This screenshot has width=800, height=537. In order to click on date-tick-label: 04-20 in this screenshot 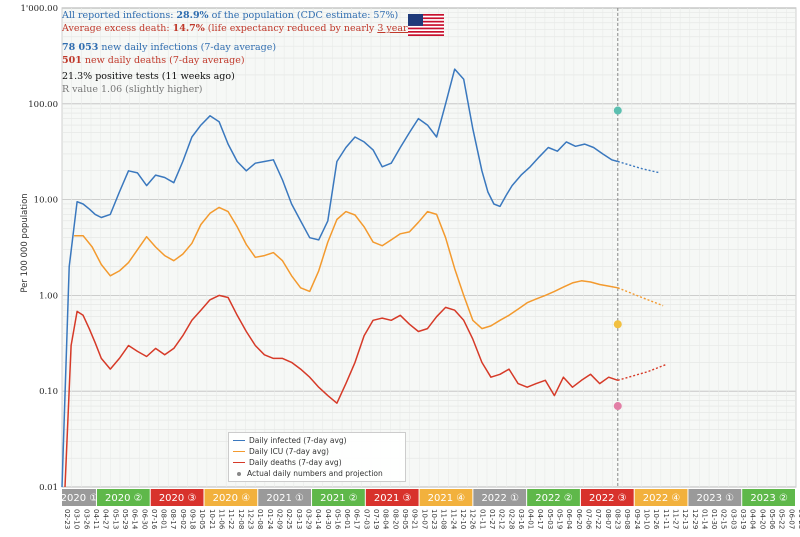, I will do `click(762, 519)`.